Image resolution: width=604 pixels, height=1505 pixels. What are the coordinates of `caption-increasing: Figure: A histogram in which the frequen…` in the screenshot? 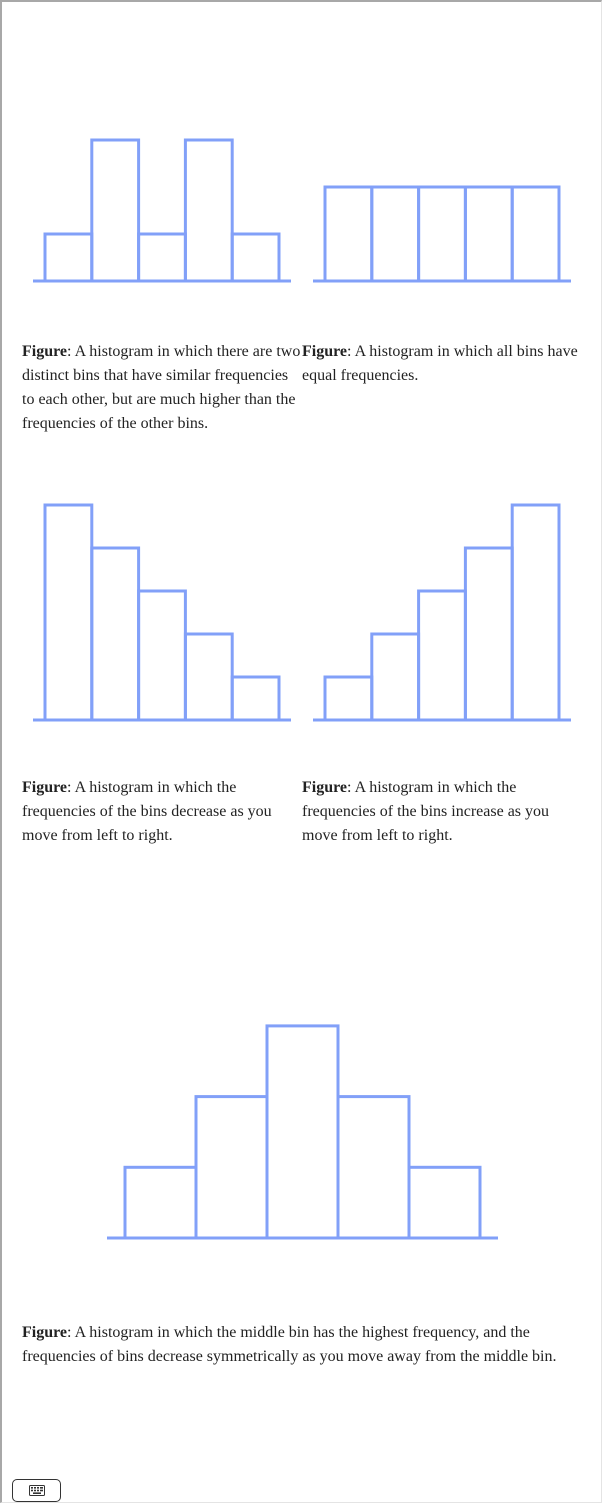 It's located at (433, 812).